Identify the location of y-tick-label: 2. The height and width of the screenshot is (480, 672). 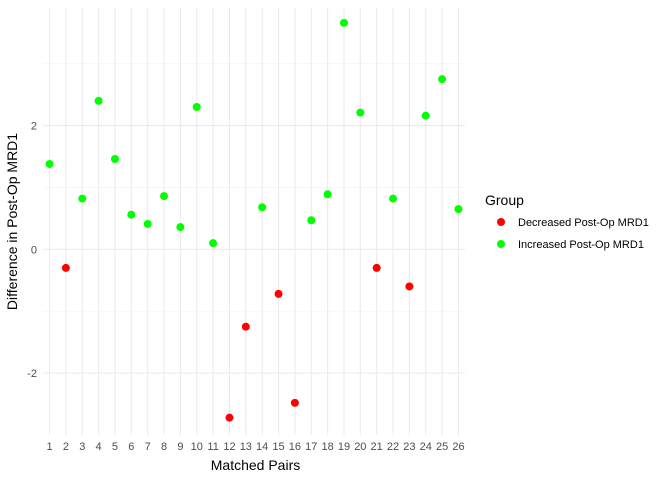
(34, 127).